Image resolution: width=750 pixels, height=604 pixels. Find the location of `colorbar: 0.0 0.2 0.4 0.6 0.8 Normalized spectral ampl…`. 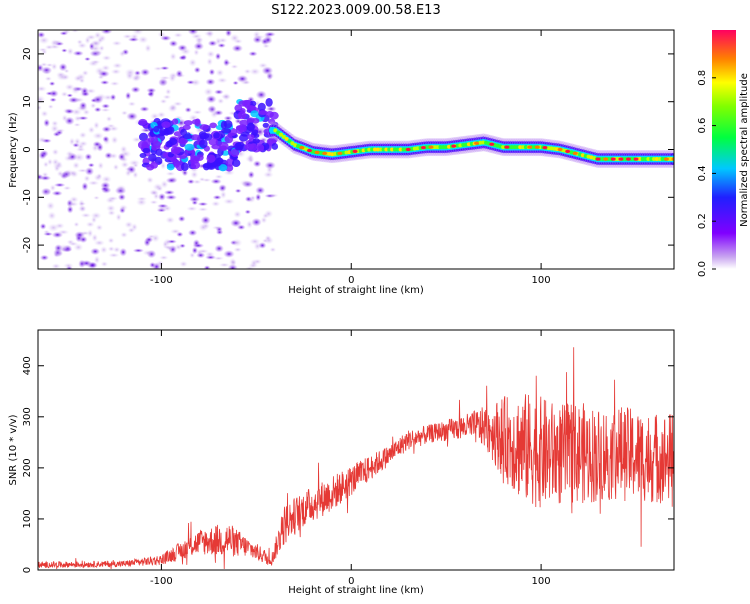

colorbar: 0.0 0.2 0.4 0.6 0.8 Normalized spectral ampl… is located at coordinates (723, 153).